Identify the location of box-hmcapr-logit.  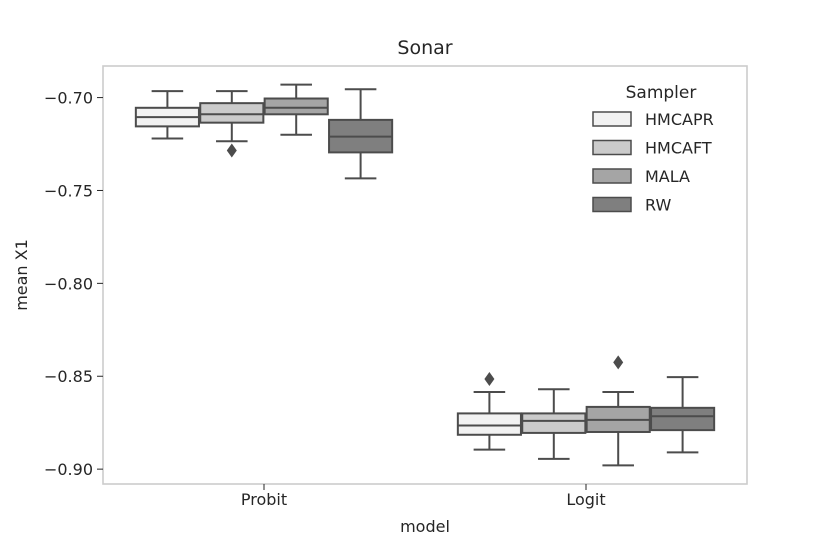
(489, 411).